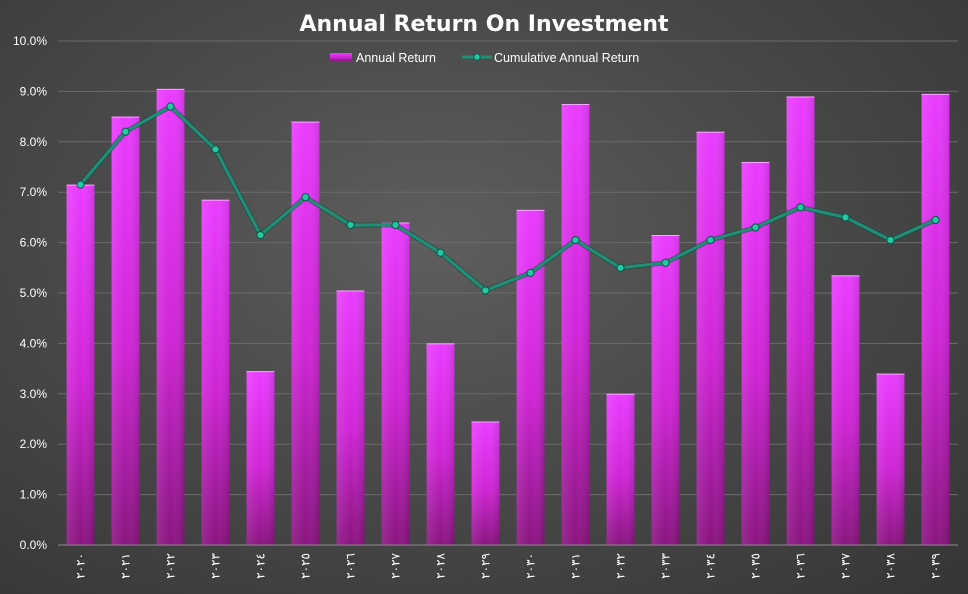 This screenshot has width=968, height=594. Describe the element at coordinates (566, 58) in the screenshot. I see `legend-label-cumulative-return: Cumulative Annual Return` at that location.